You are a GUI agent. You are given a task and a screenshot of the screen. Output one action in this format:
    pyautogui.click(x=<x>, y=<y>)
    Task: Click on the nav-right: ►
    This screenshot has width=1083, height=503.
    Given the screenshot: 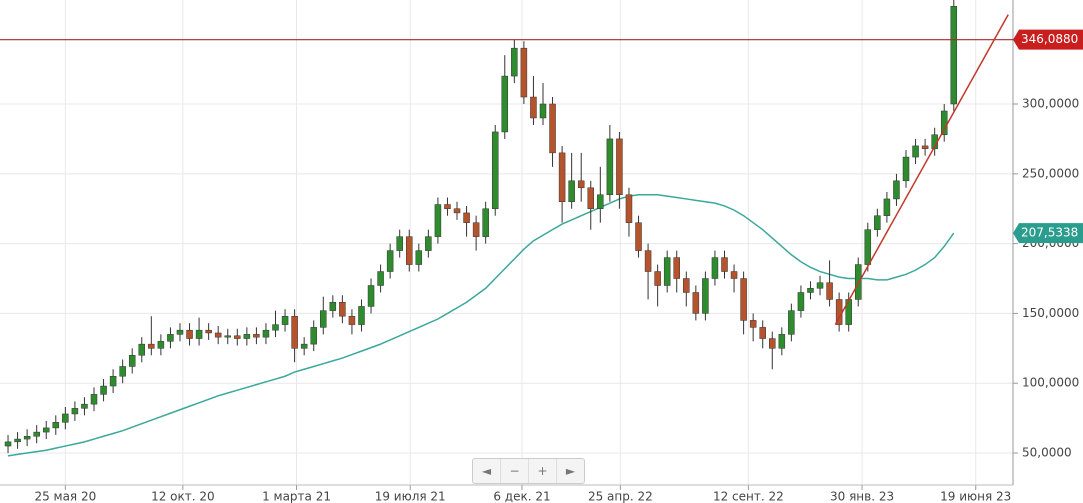 What is the action you would take?
    pyautogui.click(x=570, y=471)
    